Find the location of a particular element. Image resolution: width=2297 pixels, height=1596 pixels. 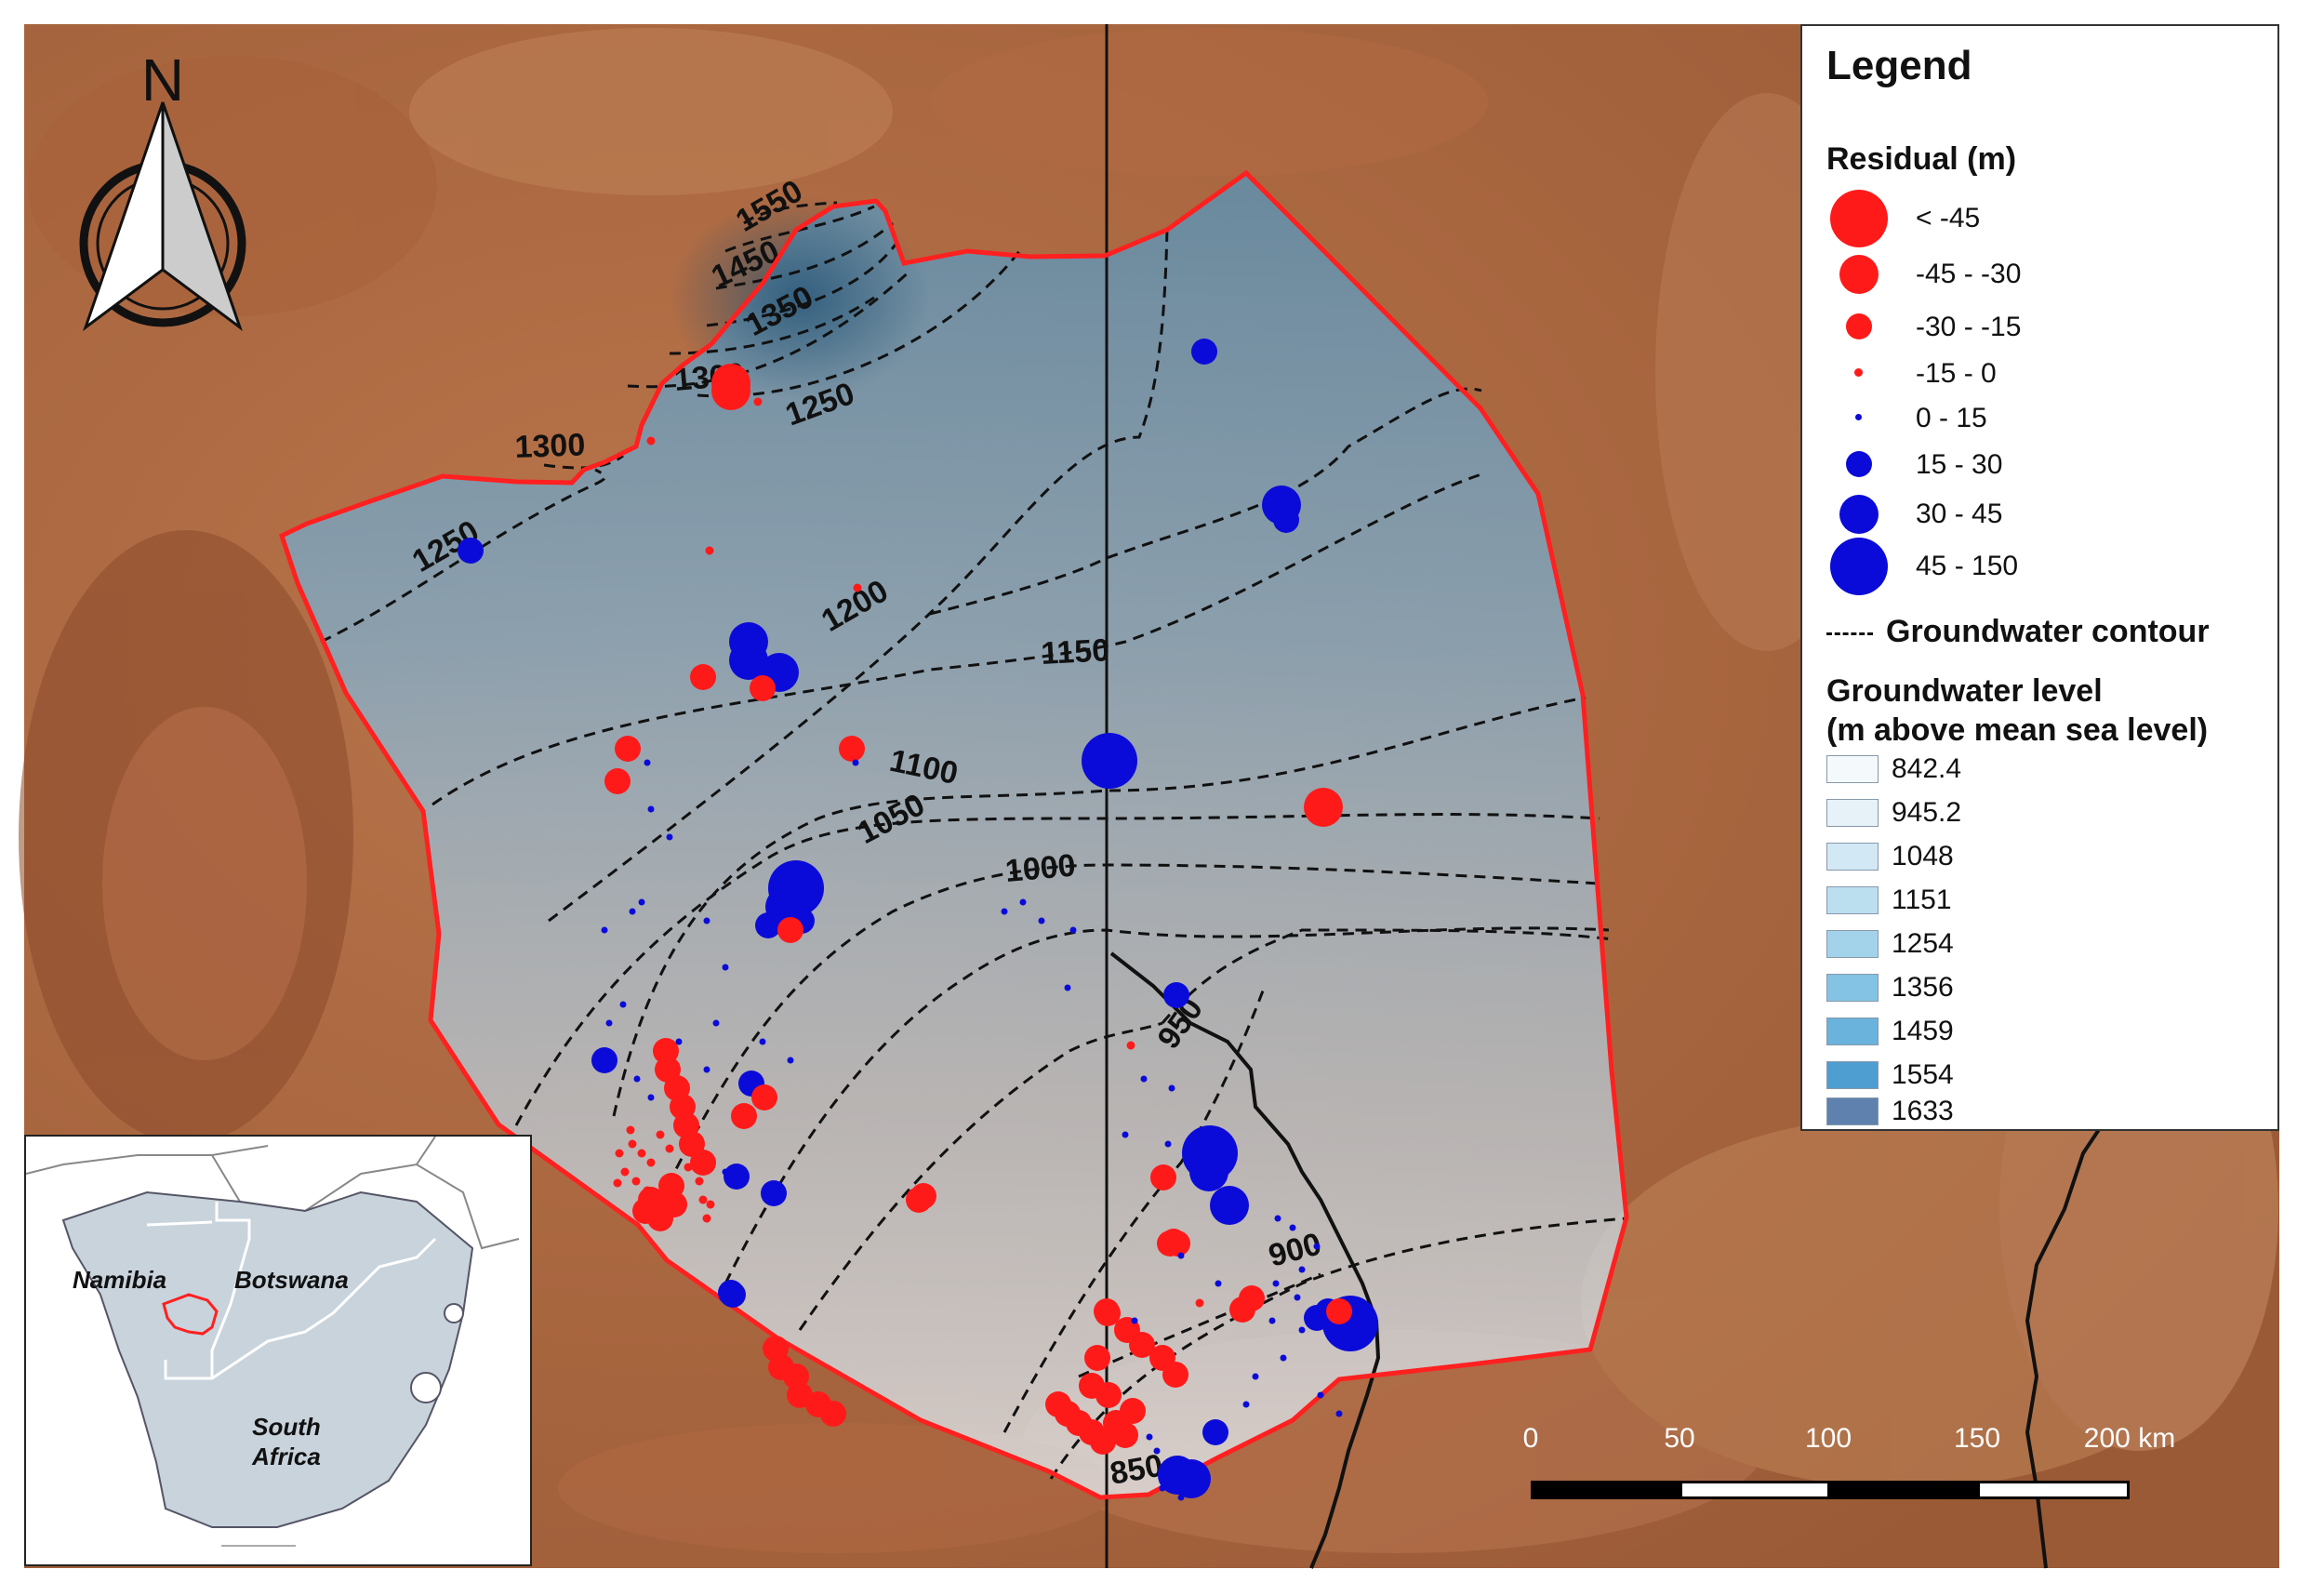

residual-class-item: 15 - 30 is located at coordinates (2035, 464).